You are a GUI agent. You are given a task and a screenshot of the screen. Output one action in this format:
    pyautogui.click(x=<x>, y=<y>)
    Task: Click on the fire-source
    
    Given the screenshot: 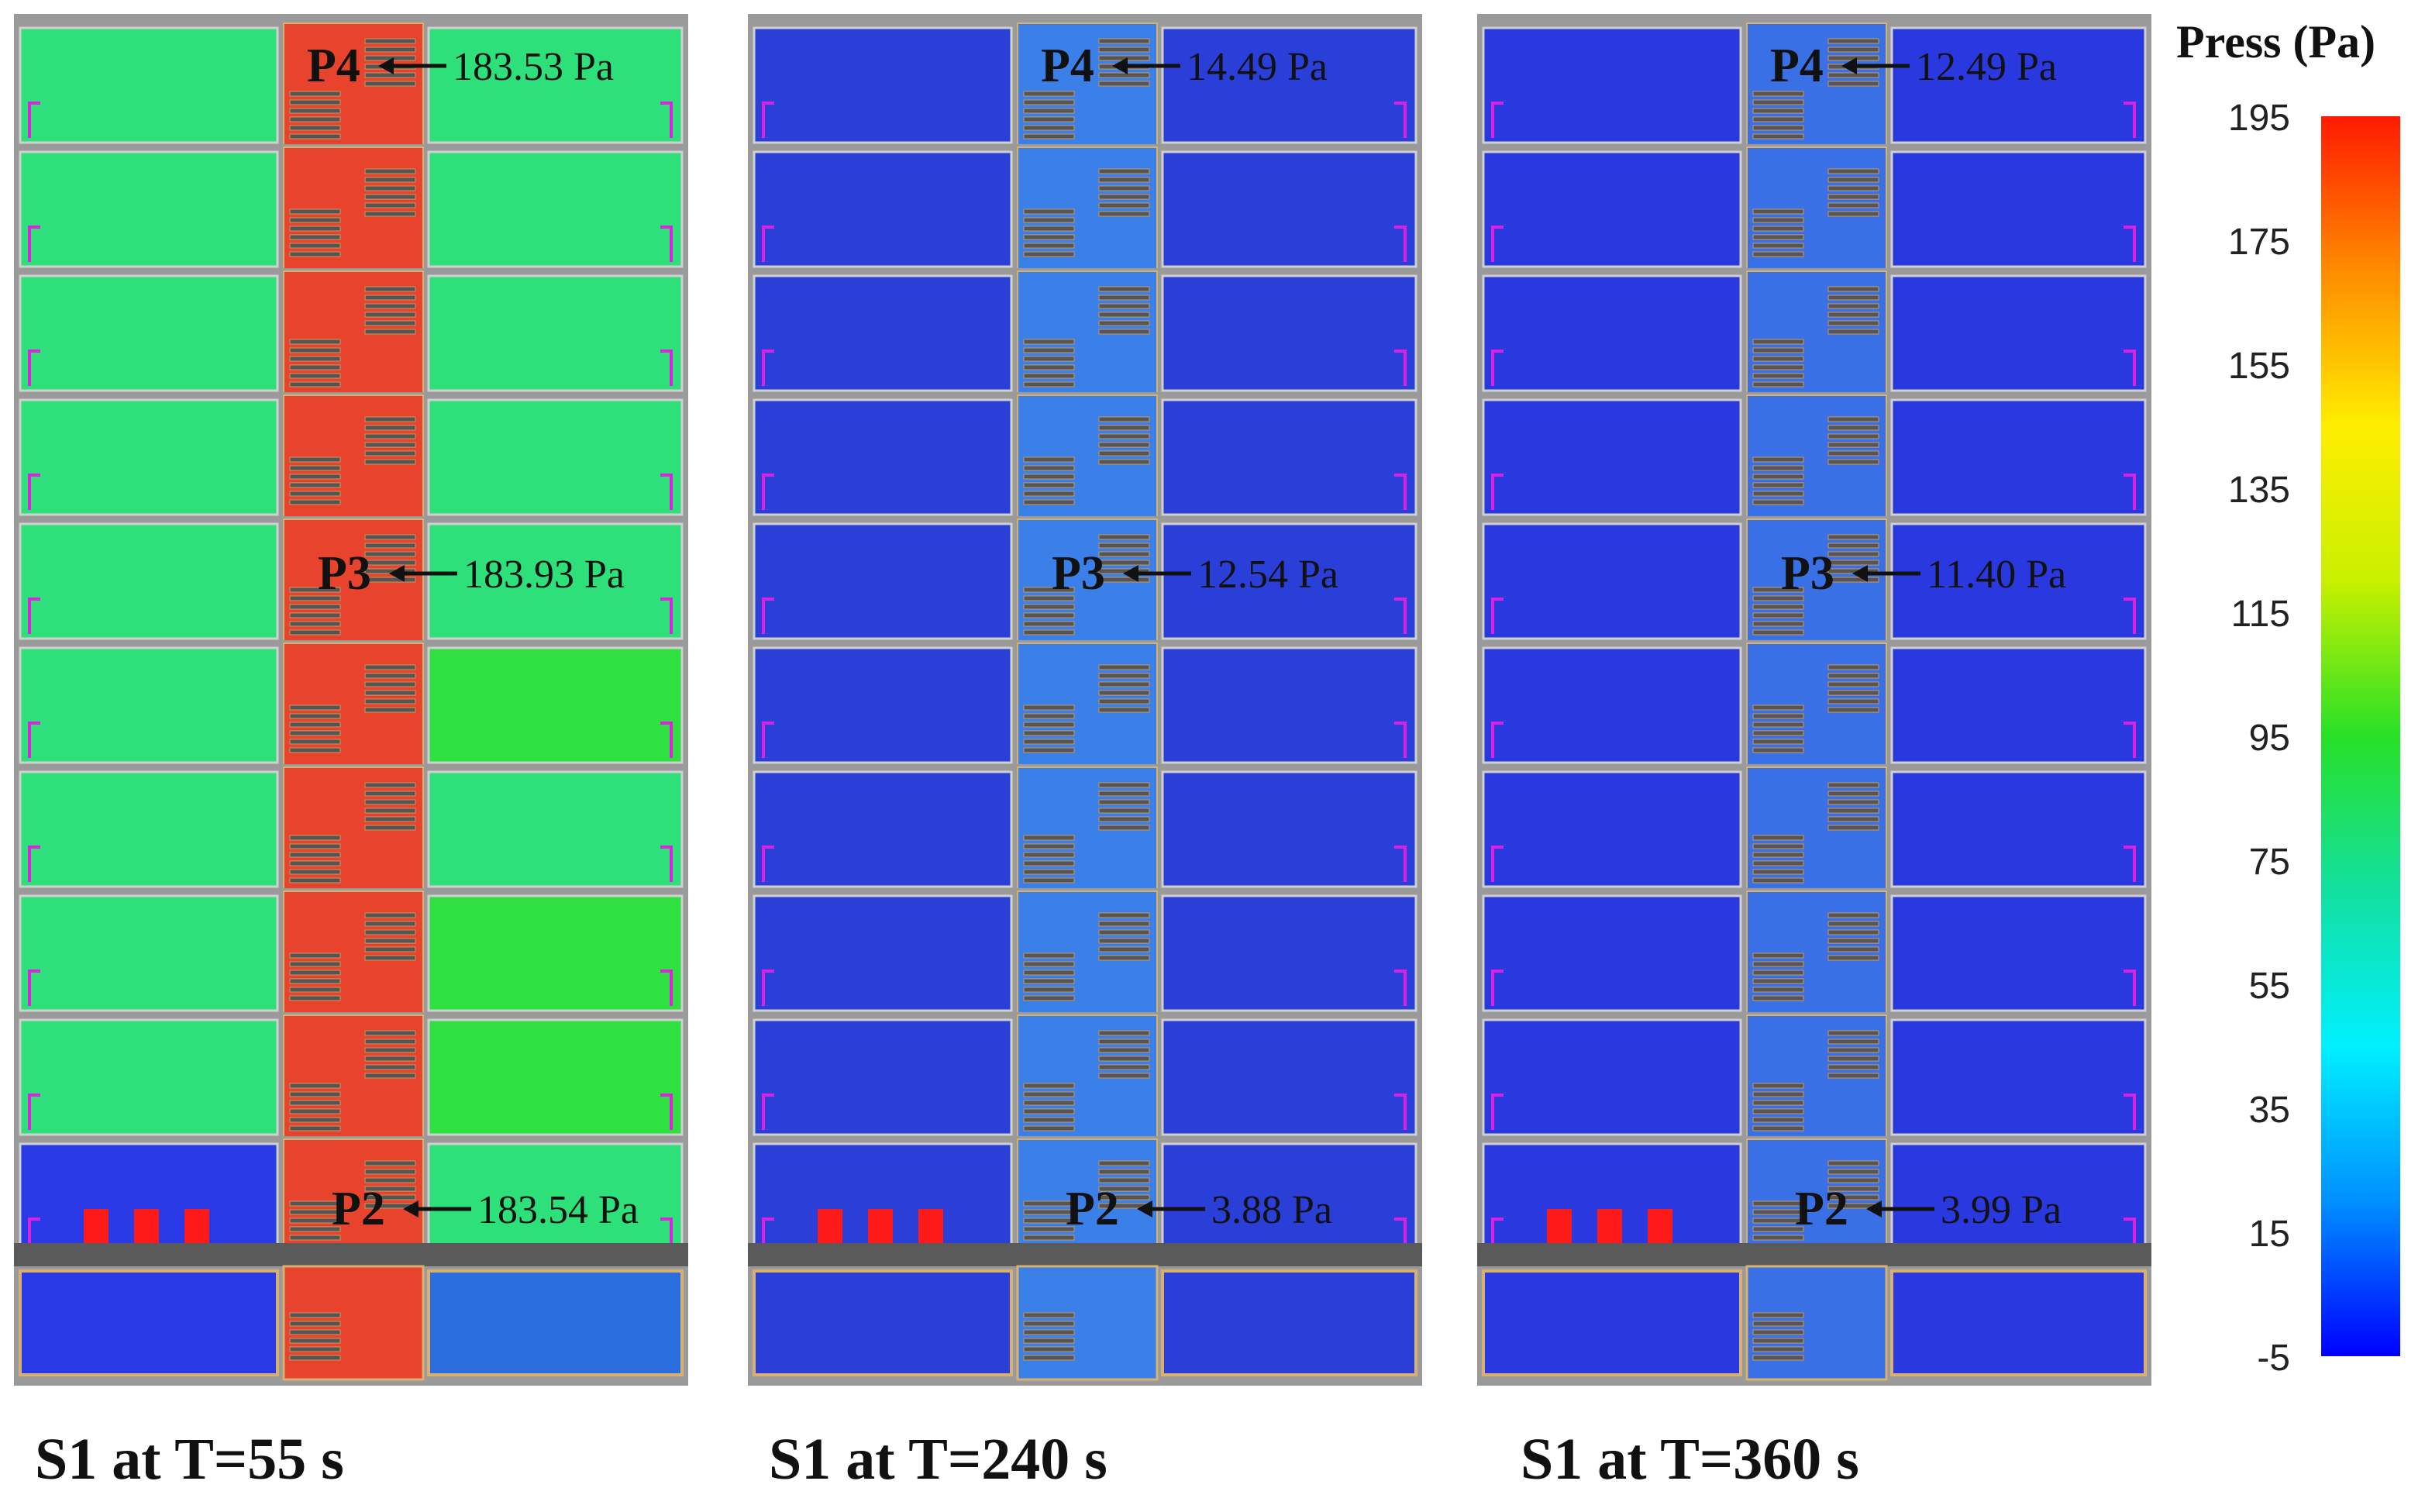 What is the action you would take?
    pyautogui.click(x=1560, y=1226)
    